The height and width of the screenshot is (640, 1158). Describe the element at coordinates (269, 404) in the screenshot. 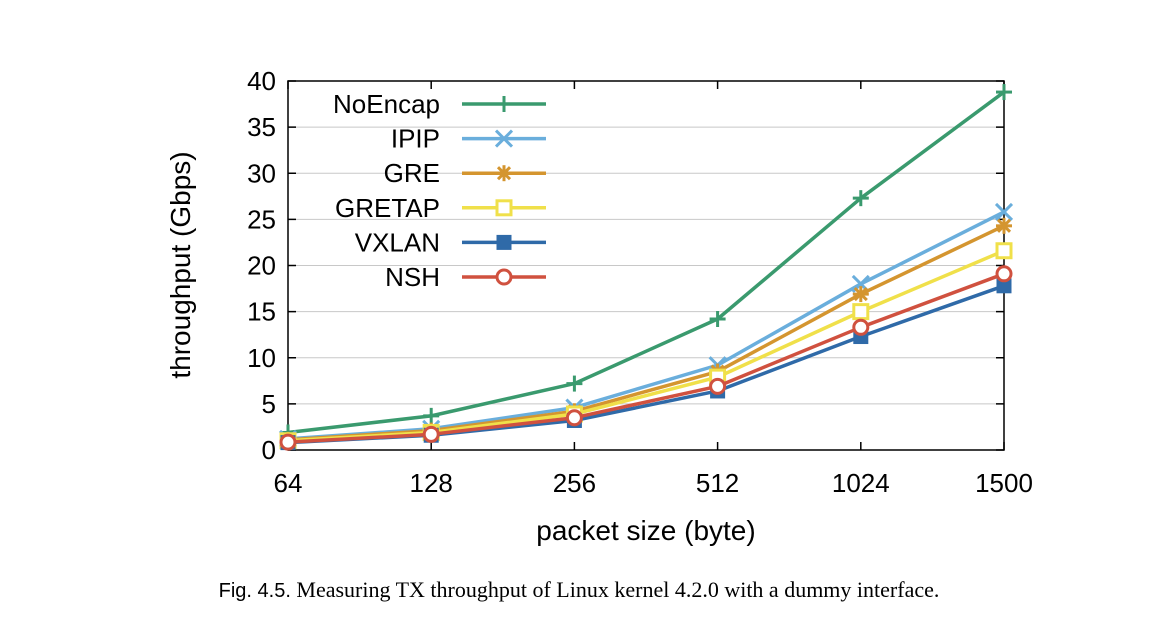

I see `y-tick-label: 5` at that location.